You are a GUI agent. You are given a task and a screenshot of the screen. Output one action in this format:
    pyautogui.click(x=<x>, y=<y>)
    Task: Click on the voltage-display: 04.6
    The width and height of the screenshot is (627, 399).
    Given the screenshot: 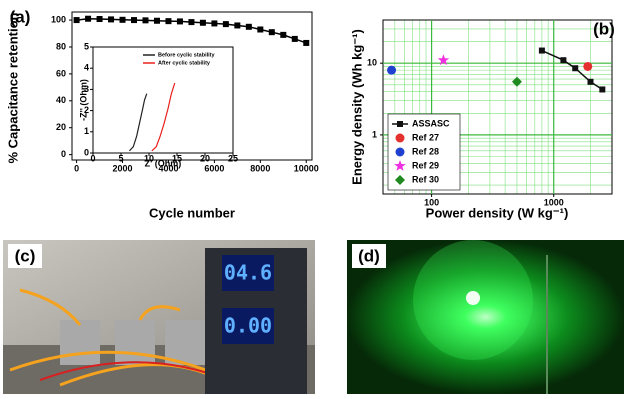 What is the action you would take?
    pyautogui.click(x=248, y=273)
    